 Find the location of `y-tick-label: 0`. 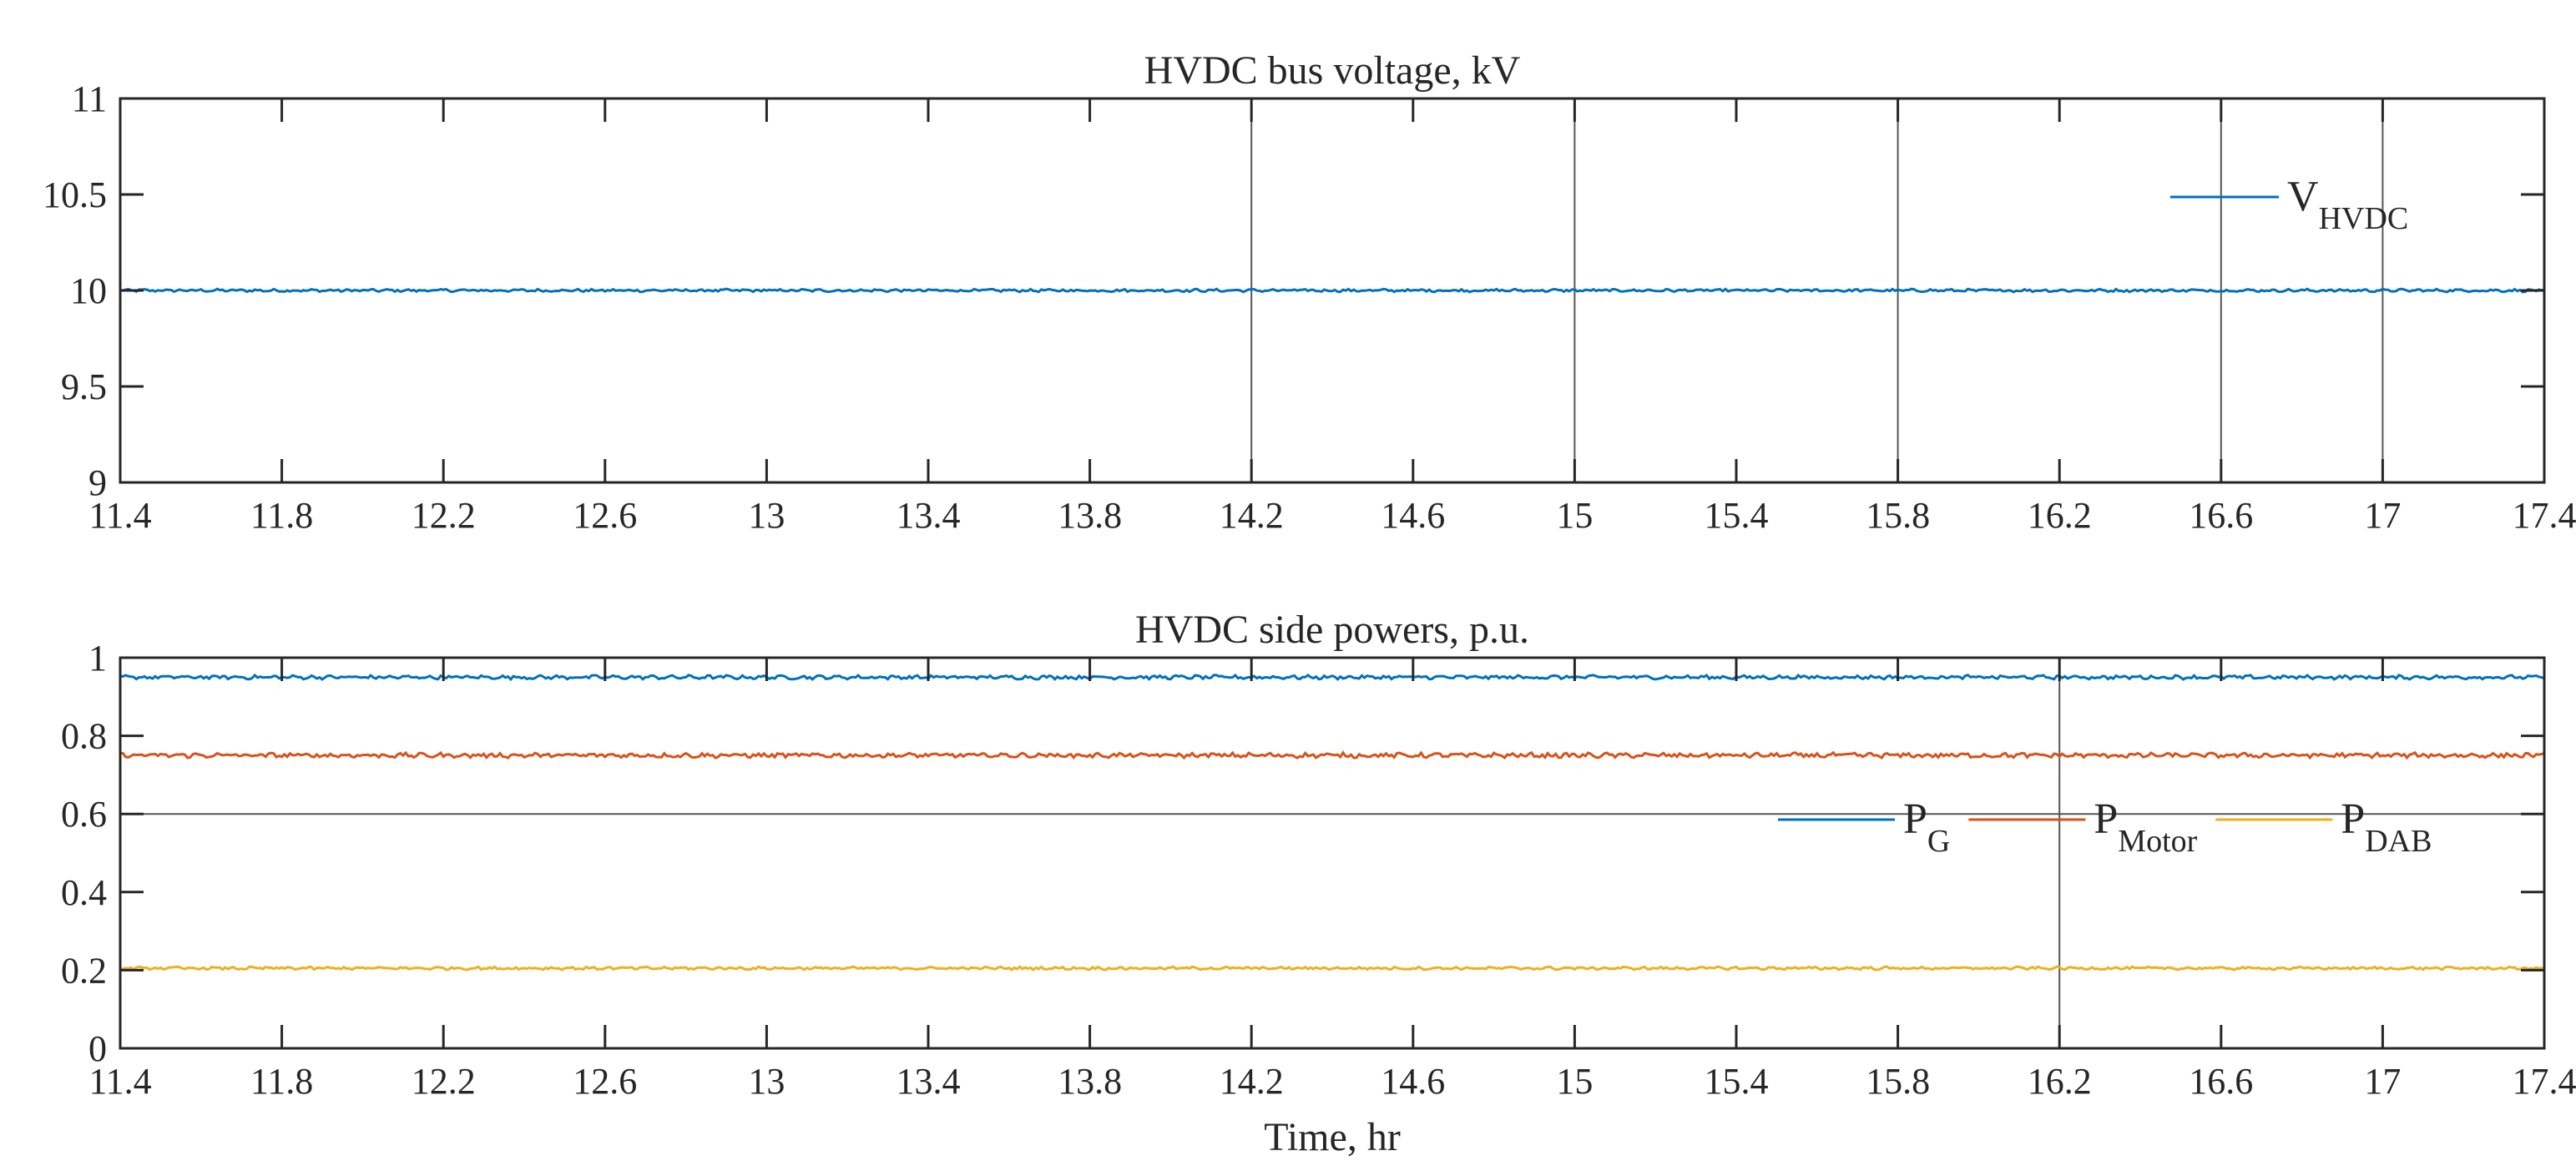

y-tick-label: 0 is located at coordinates (97, 1048).